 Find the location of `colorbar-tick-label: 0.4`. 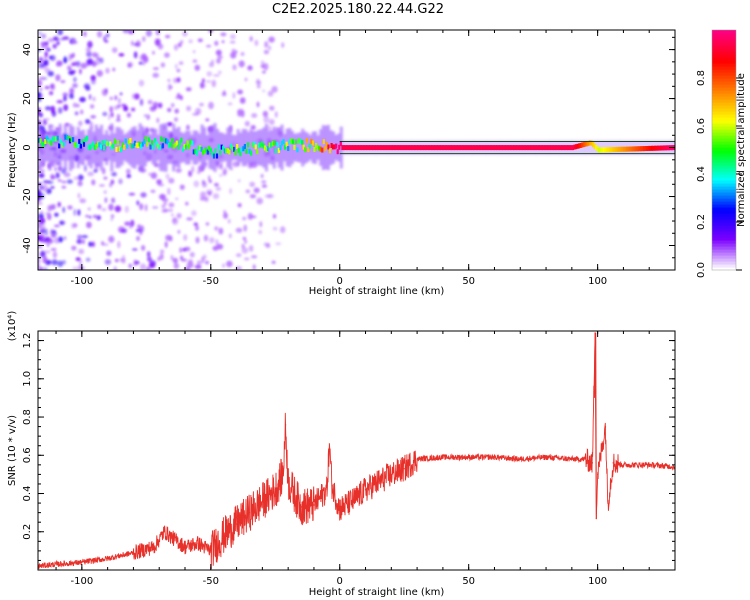

colorbar-tick-label: 0.4 is located at coordinates (701, 174).